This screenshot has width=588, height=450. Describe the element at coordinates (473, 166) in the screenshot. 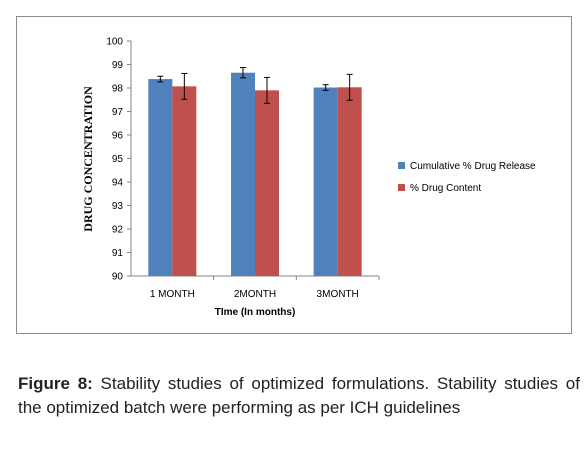

I see `legend-label: Cumulative % Drug Release` at that location.